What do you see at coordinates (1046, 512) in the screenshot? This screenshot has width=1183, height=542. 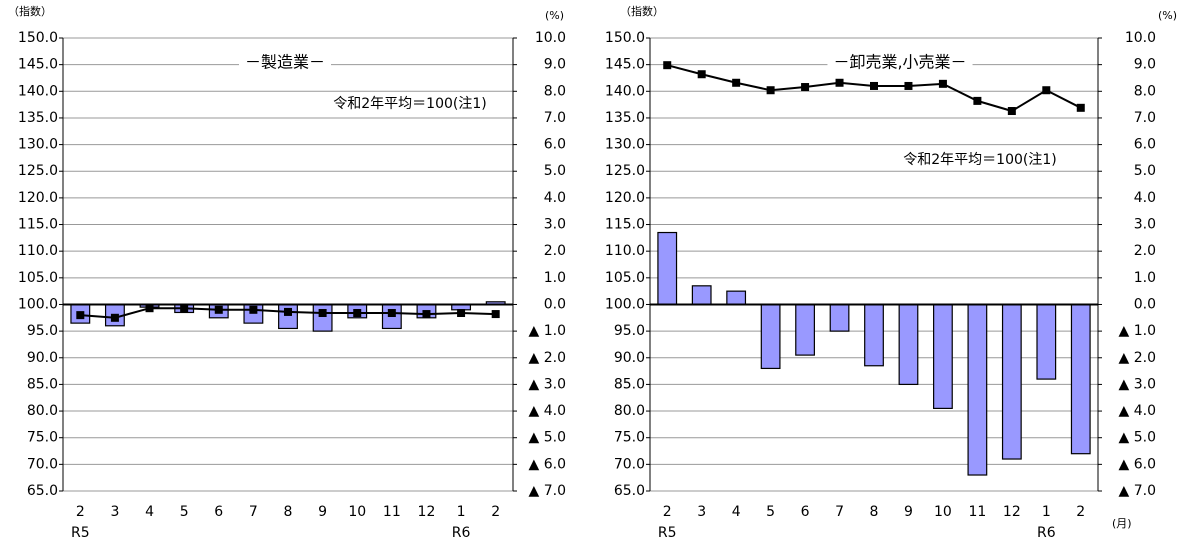 I see `x-tick-label: 1` at bounding box center [1046, 512].